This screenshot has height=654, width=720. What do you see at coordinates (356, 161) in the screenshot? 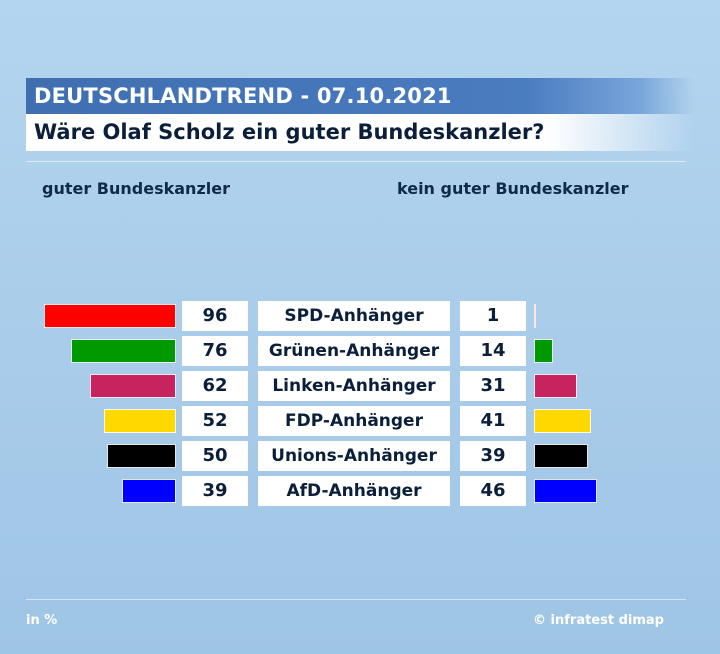
I see `divider-top` at bounding box center [356, 161].